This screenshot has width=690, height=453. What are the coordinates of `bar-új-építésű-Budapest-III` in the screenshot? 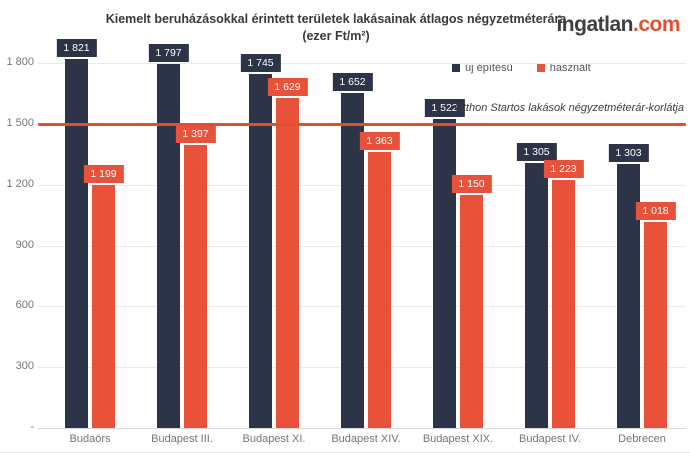 It's located at (168, 246).